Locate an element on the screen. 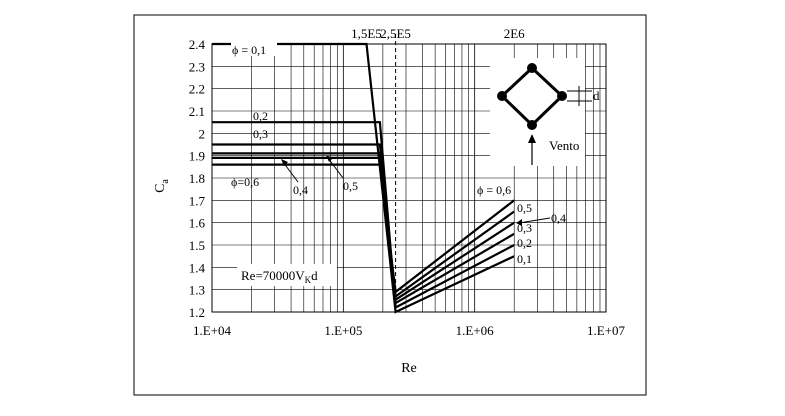 The height and width of the screenshot is (416, 785). left-label-0-2: 0,2 is located at coordinates (260, 116).